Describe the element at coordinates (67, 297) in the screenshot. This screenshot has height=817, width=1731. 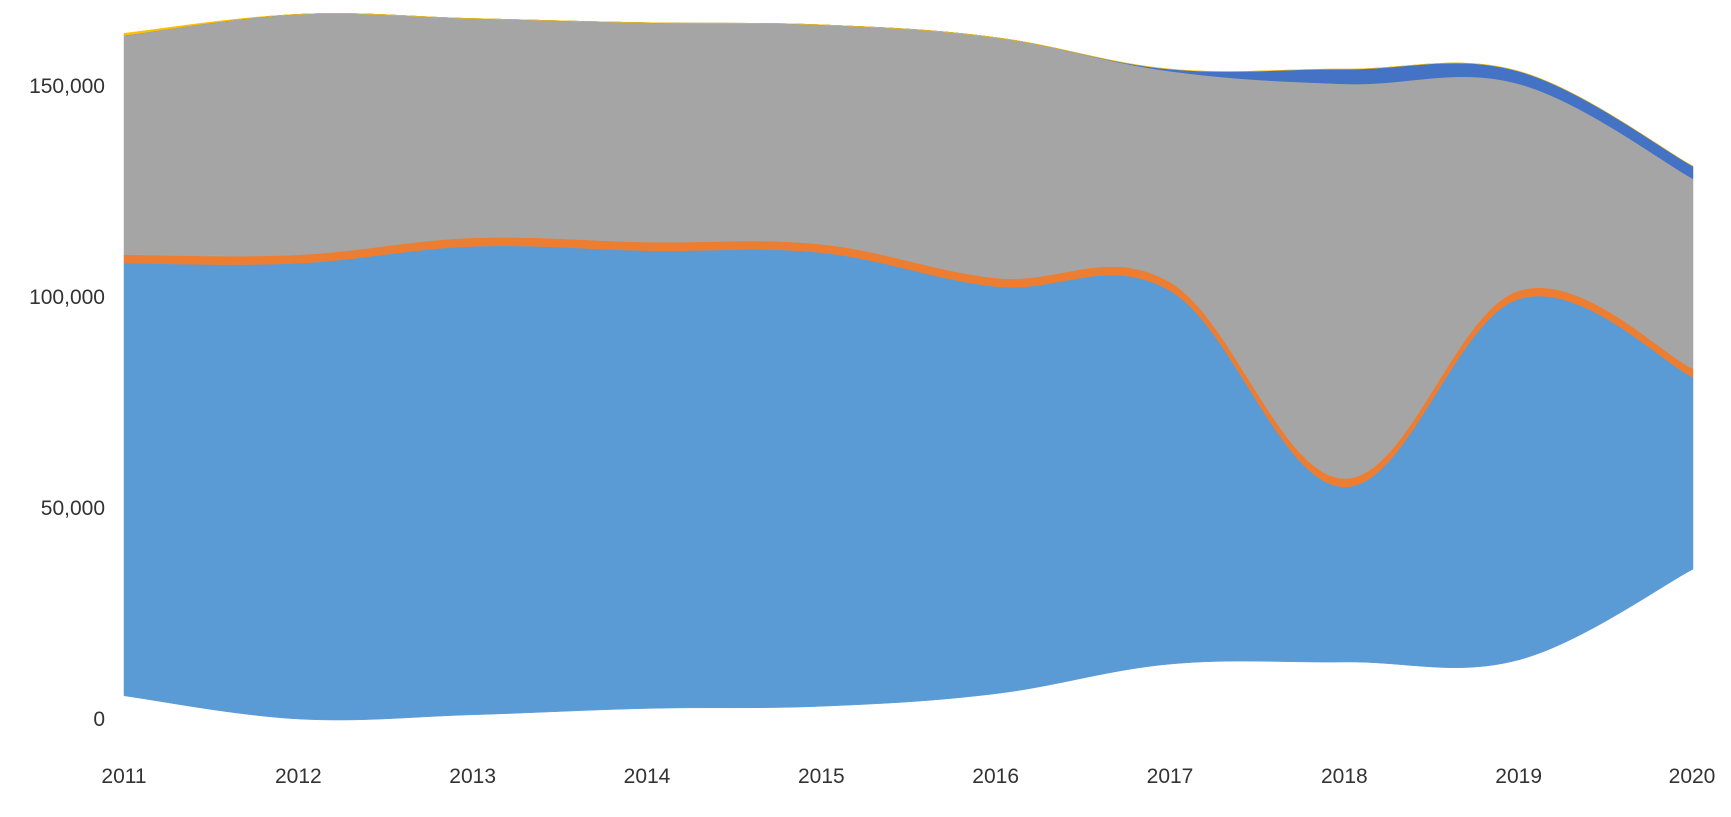
I see `y-tick-label: 100,000` at that location.